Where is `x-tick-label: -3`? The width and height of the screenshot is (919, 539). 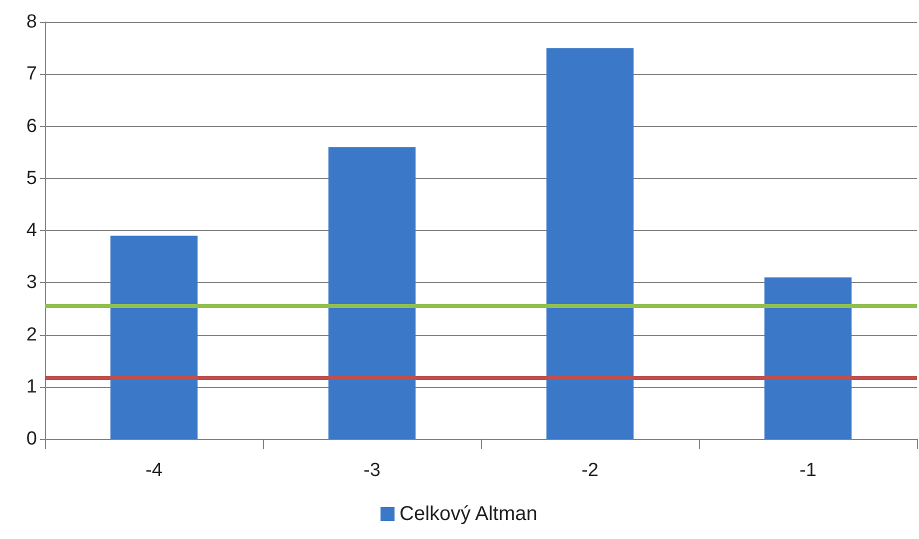 x-tick-label: -3 is located at coordinates (372, 470).